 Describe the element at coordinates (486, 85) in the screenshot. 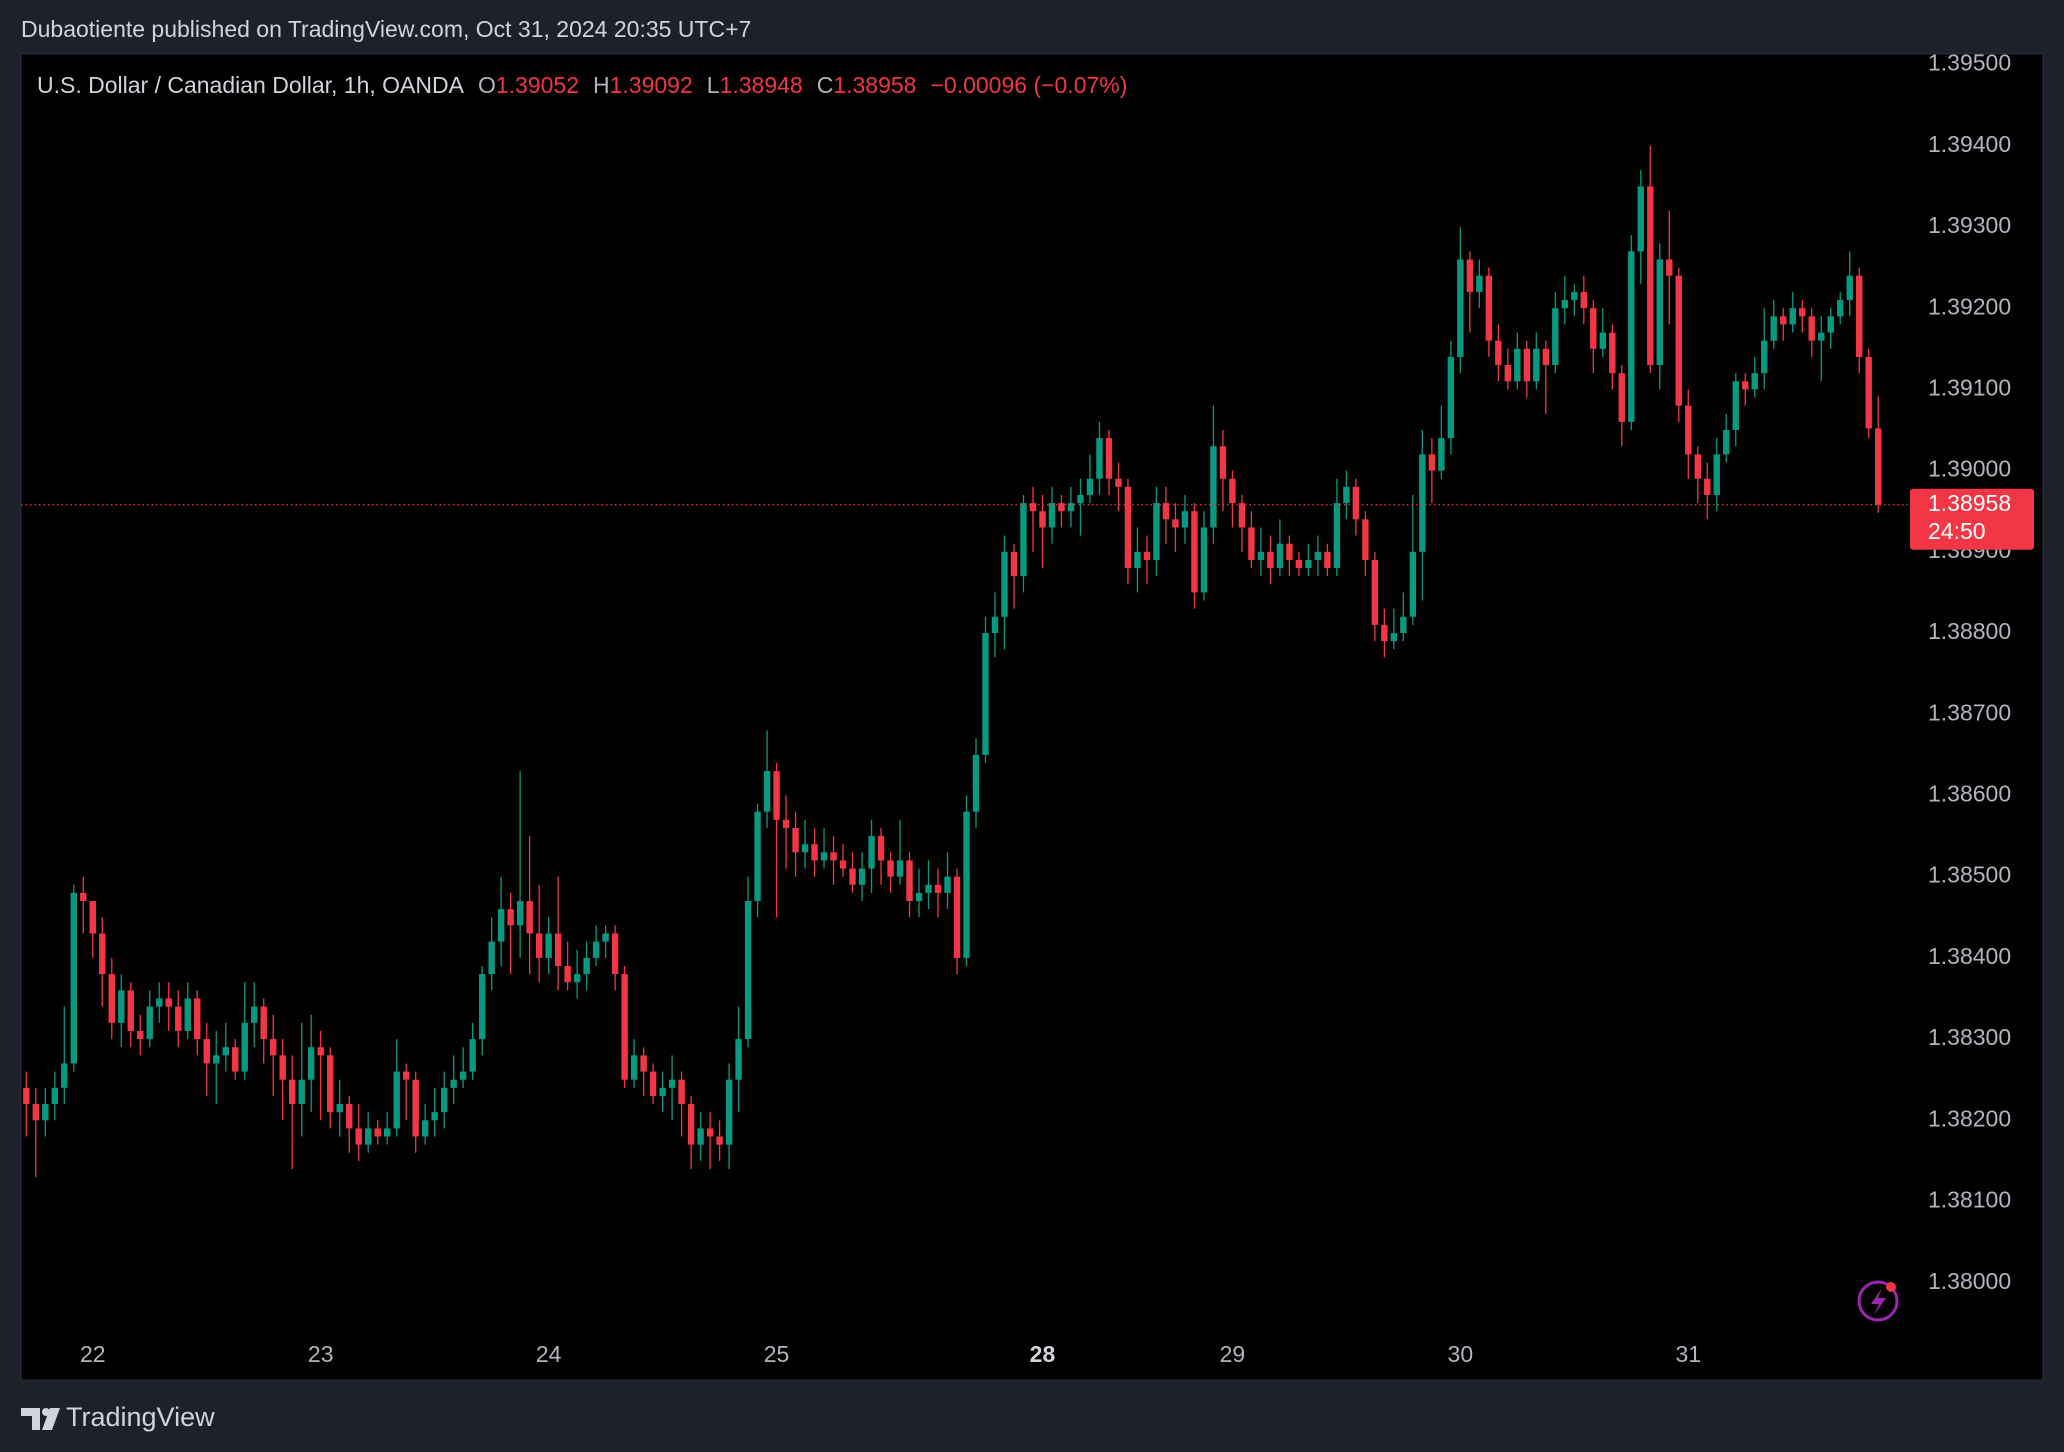

I see `ohlc-key: O` at that location.